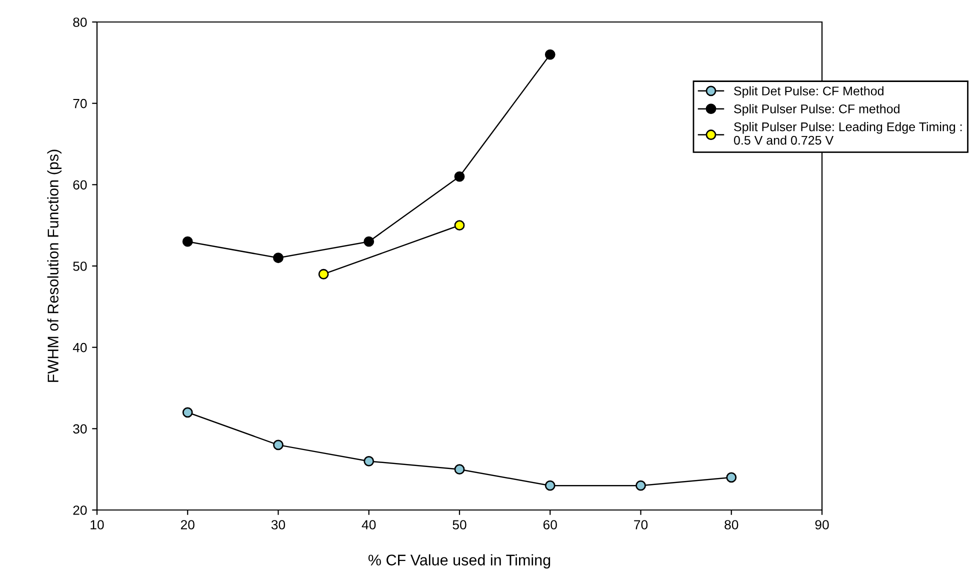 This screenshot has height=584, width=975. What do you see at coordinates (187, 525) in the screenshot?
I see `x-tick-label: 20` at bounding box center [187, 525].